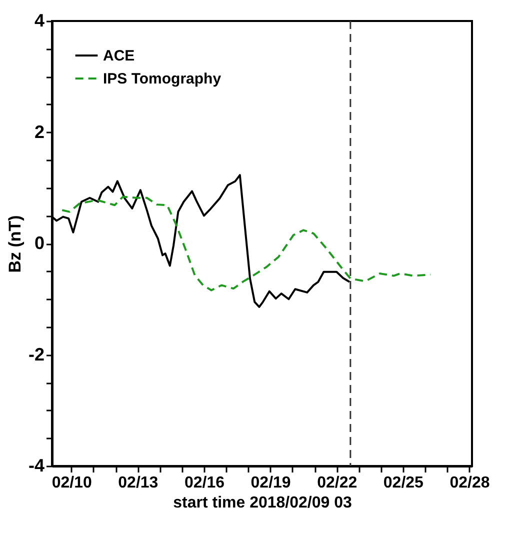 The image size is (529, 534). I want to click on y-tick-label: -2, so click(36, 354).